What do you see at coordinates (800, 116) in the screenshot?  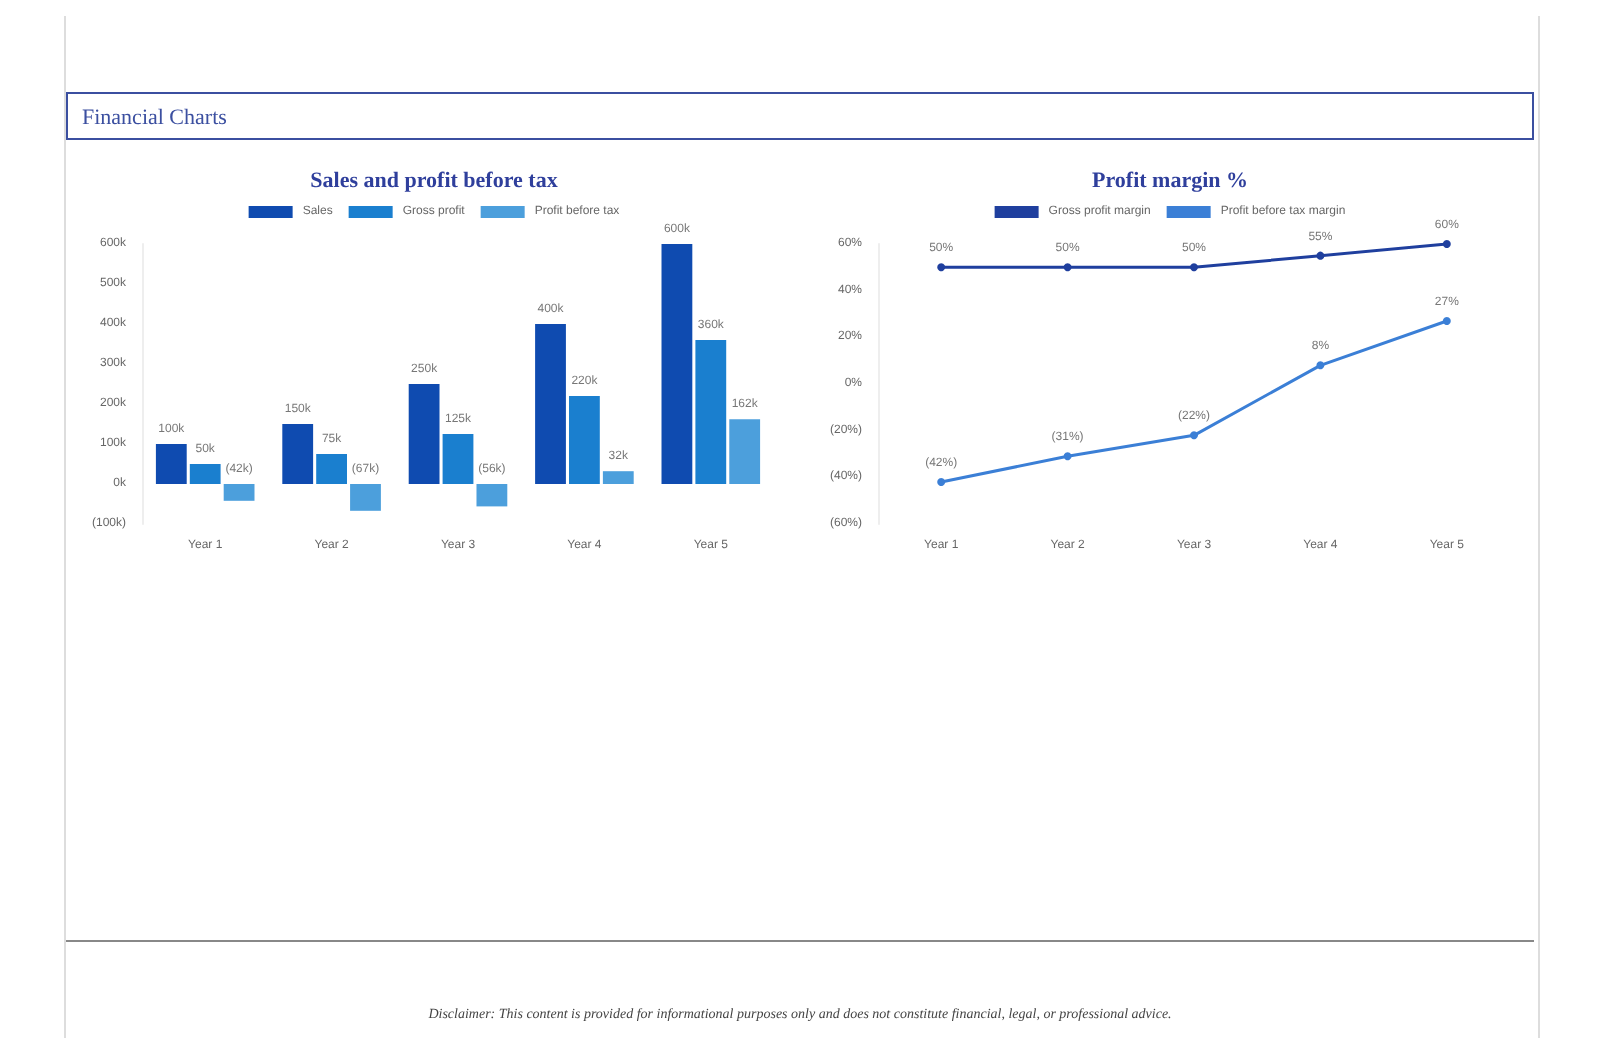 I see `text: Financial Charts` at bounding box center [800, 116].